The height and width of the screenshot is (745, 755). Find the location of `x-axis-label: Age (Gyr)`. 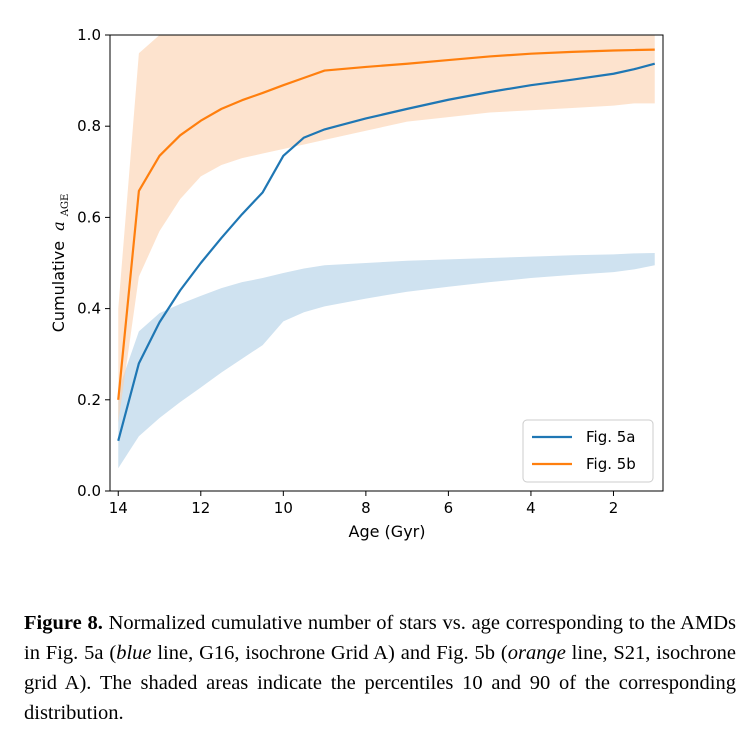

x-axis-label: Age (Gyr) is located at coordinates (387, 531).